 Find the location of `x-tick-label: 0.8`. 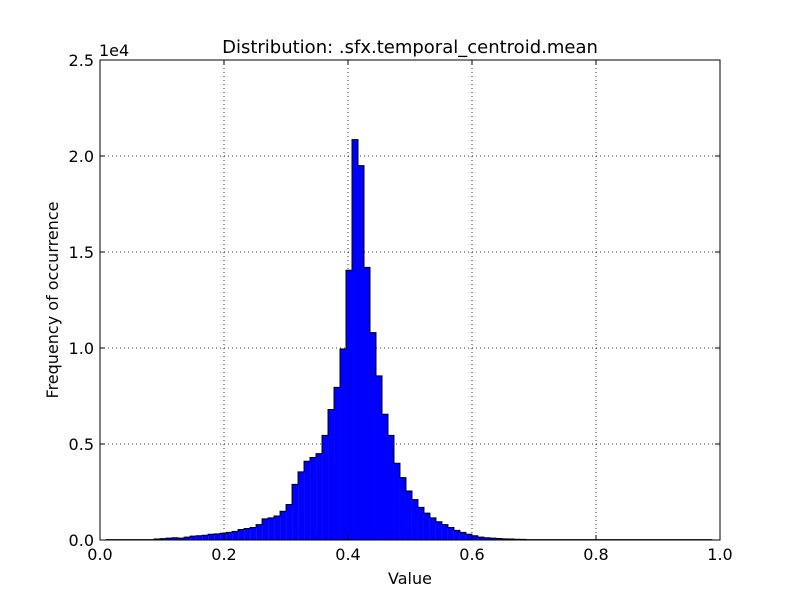

x-tick-label: 0.8 is located at coordinates (595, 554).